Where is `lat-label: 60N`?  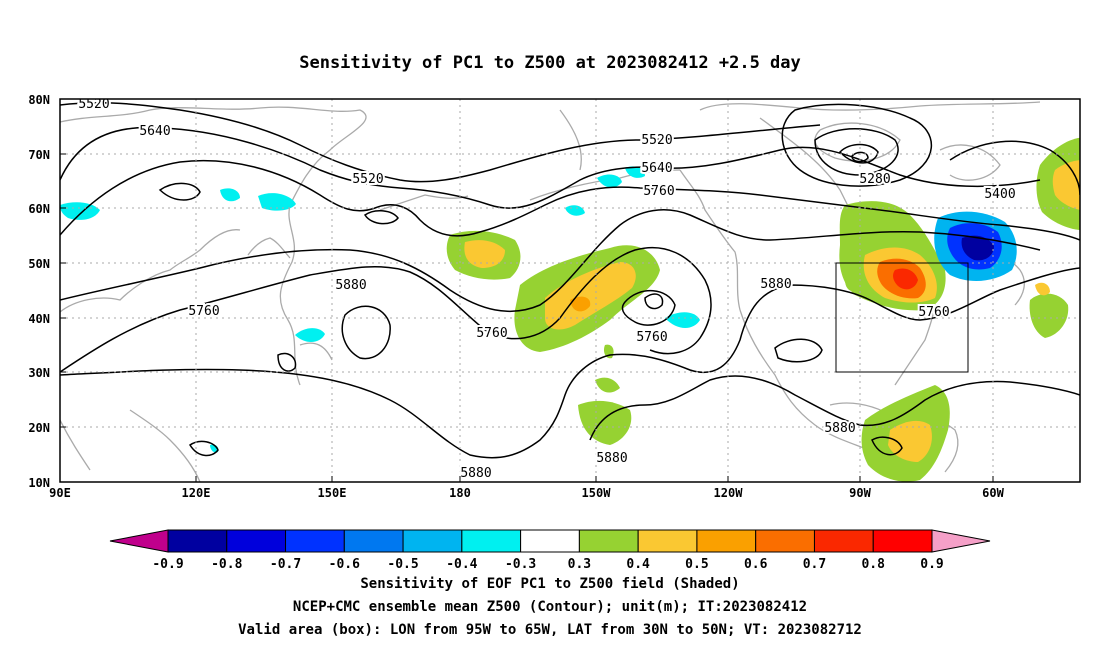
lat-label: 60N is located at coordinates (39, 209).